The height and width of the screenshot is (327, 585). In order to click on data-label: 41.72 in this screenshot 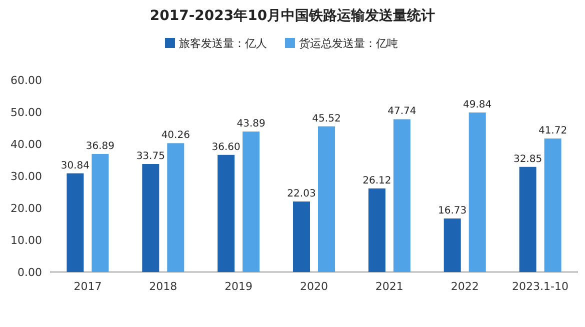, I will do `click(553, 130)`.